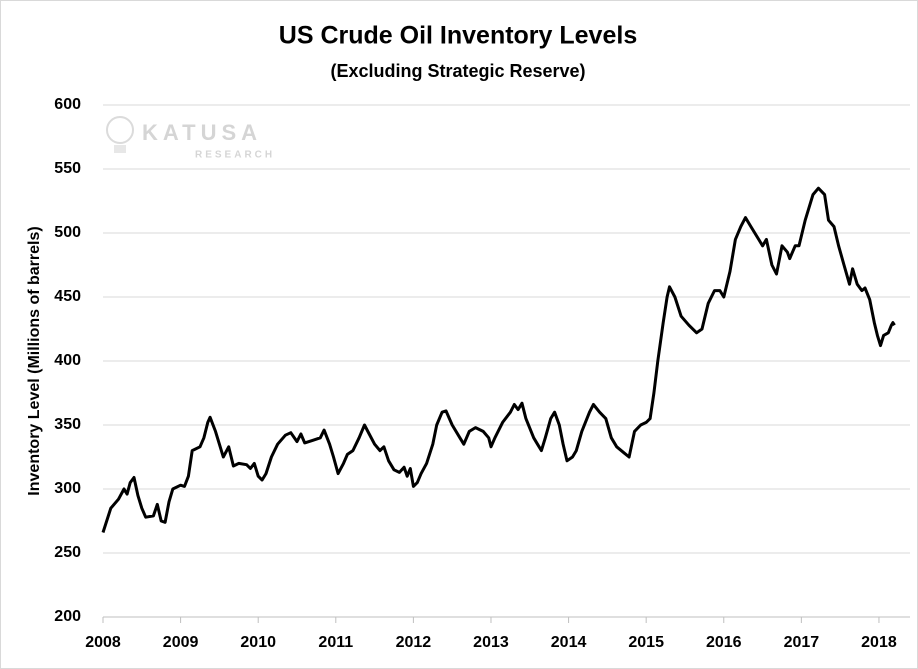  Describe the element at coordinates (646, 642) in the screenshot. I see `x-tick-label: 2015` at that location.